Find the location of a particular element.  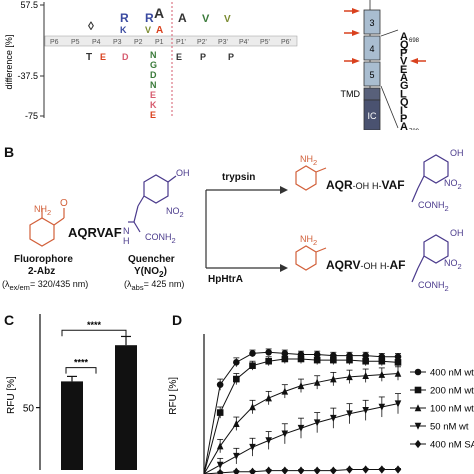

panel-c-chart: 50 RFU [%] **** **** is located at coordinates (71, 392).